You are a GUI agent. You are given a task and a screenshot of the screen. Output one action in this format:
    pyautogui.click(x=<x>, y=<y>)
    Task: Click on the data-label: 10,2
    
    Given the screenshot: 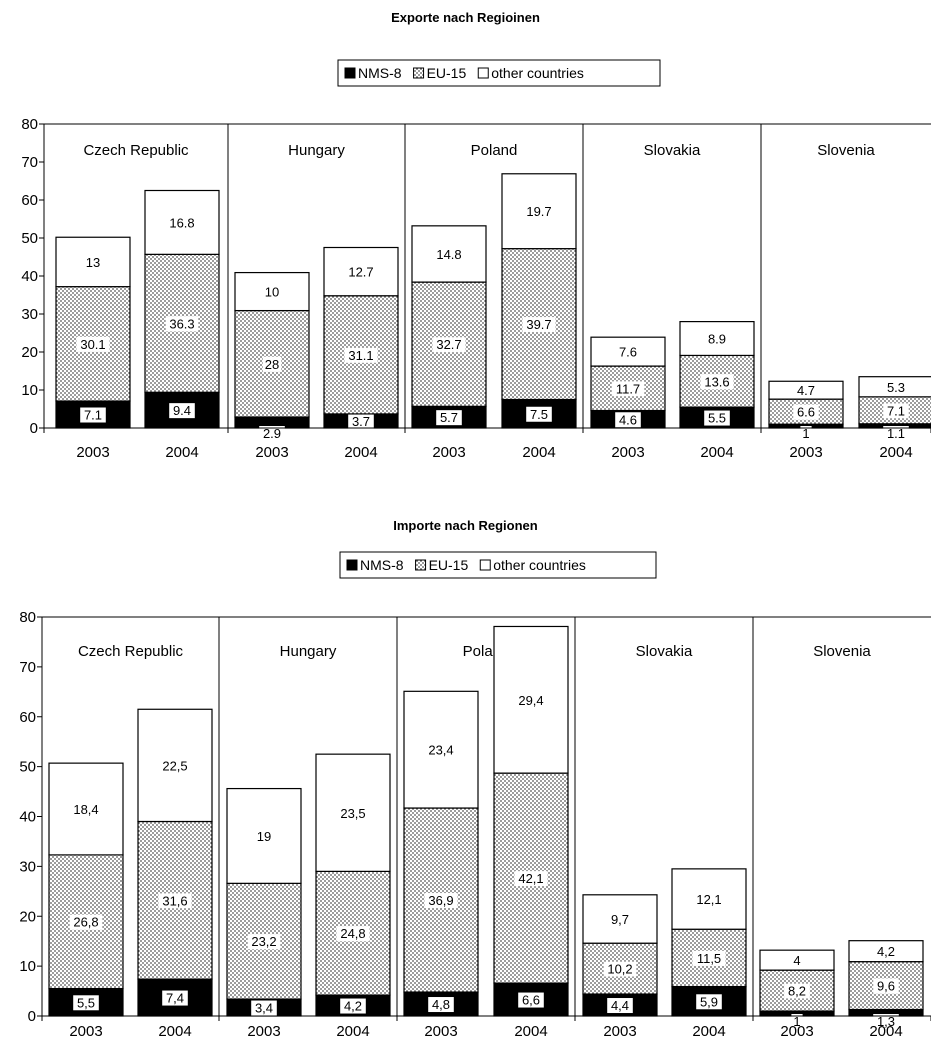 What is the action you would take?
    pyautogui.click(x=619, y=969)
    